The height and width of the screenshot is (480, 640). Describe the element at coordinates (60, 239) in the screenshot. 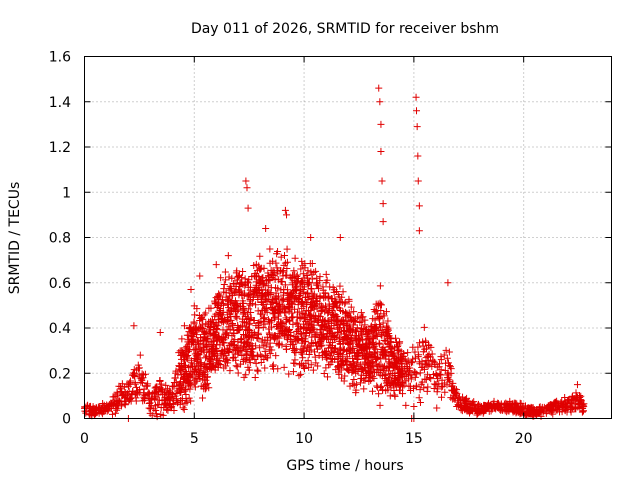

I see `y-tick-labels: 0 0.2 0.4 0.6 0.8 1 1.2 1.4 1.6` at that location.